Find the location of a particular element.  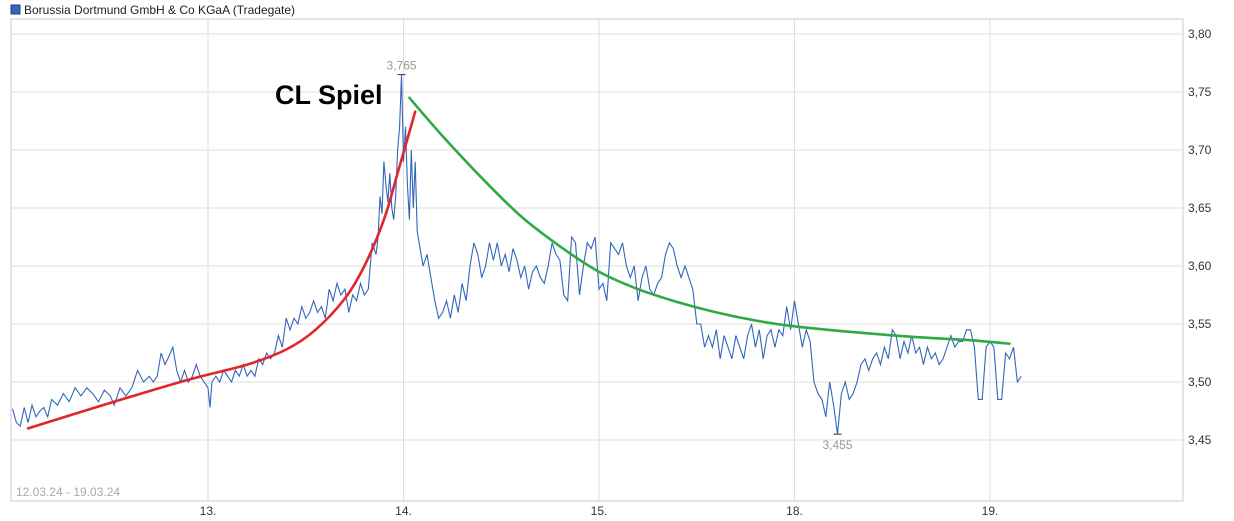

high-value-label: 3,765 is located at coordinates (402, 66).